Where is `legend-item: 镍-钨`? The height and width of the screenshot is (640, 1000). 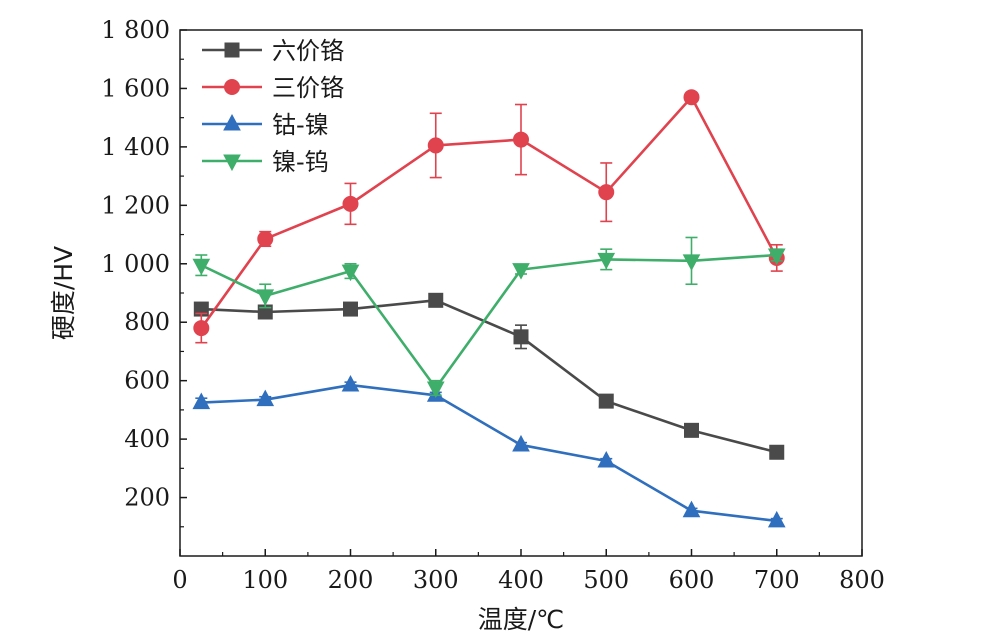
legend-item: 镍-钨 is located at coordinates (265, 162).